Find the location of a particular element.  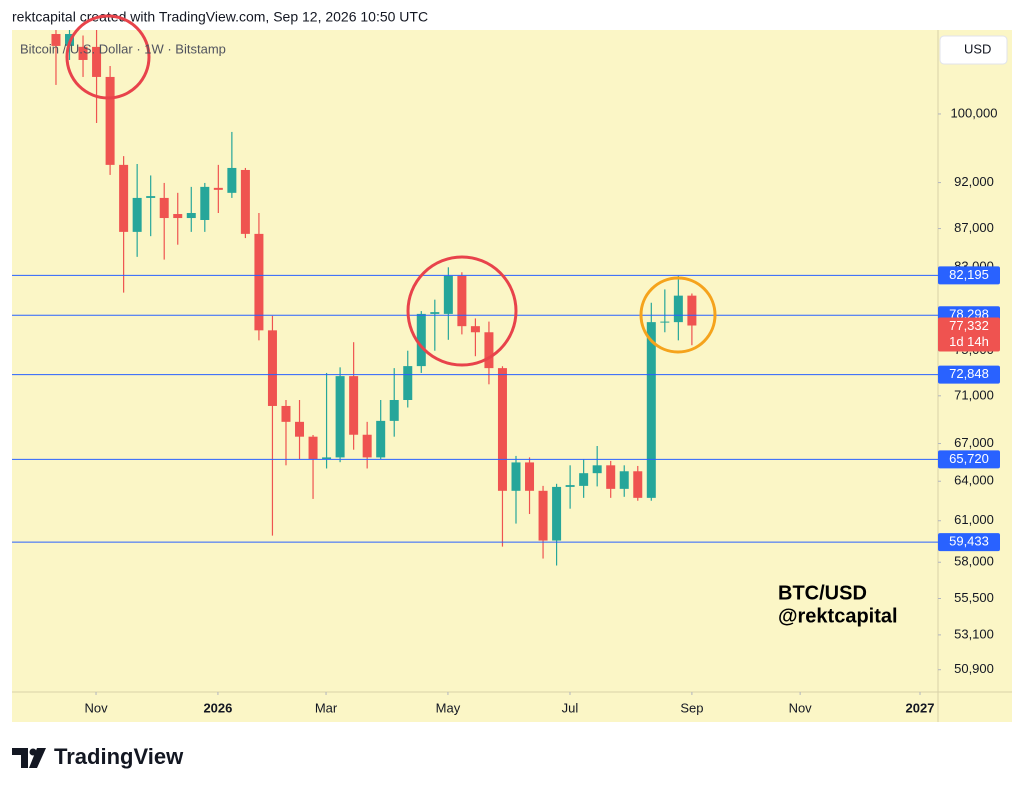

level-label: 65,720 is located at coordinates (969, 458).